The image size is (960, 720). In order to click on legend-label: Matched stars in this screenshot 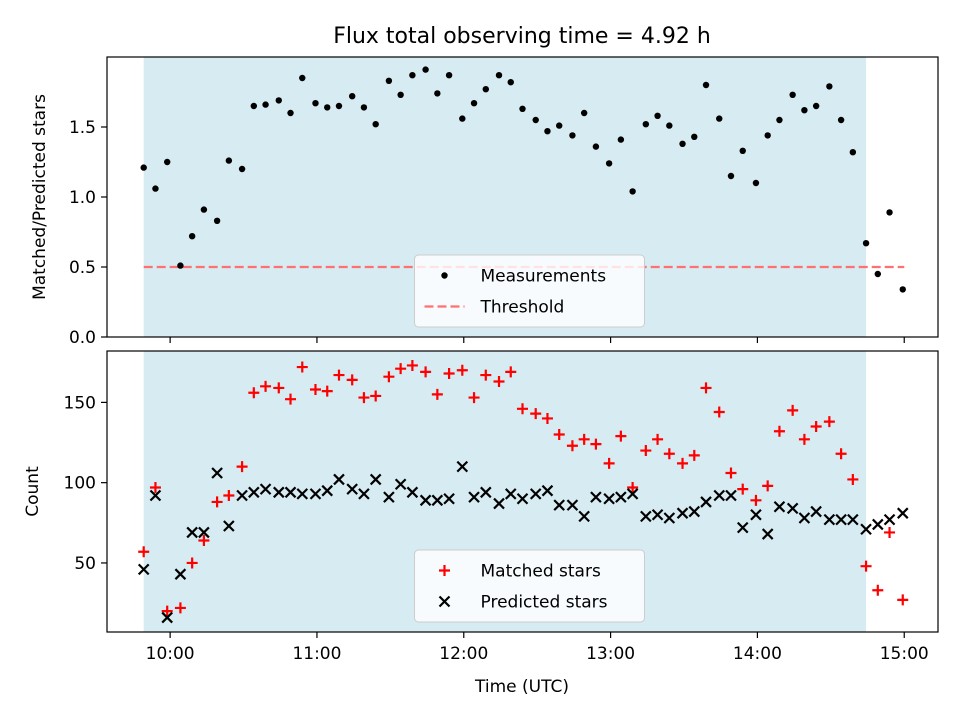, I will do `click(541, 572)`.